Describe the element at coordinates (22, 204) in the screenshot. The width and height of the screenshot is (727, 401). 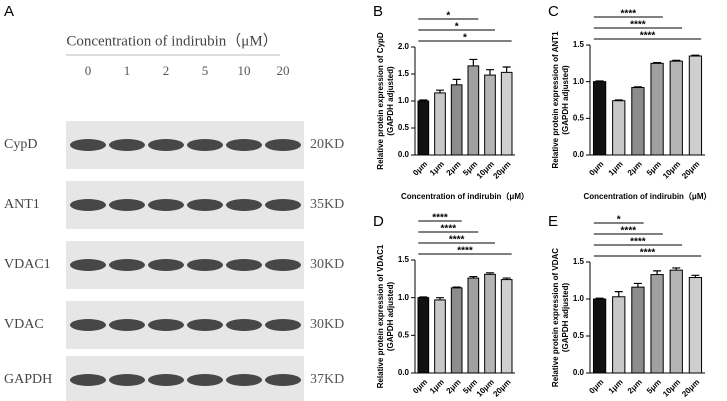
I see `protein-label: ANT1` at that location.